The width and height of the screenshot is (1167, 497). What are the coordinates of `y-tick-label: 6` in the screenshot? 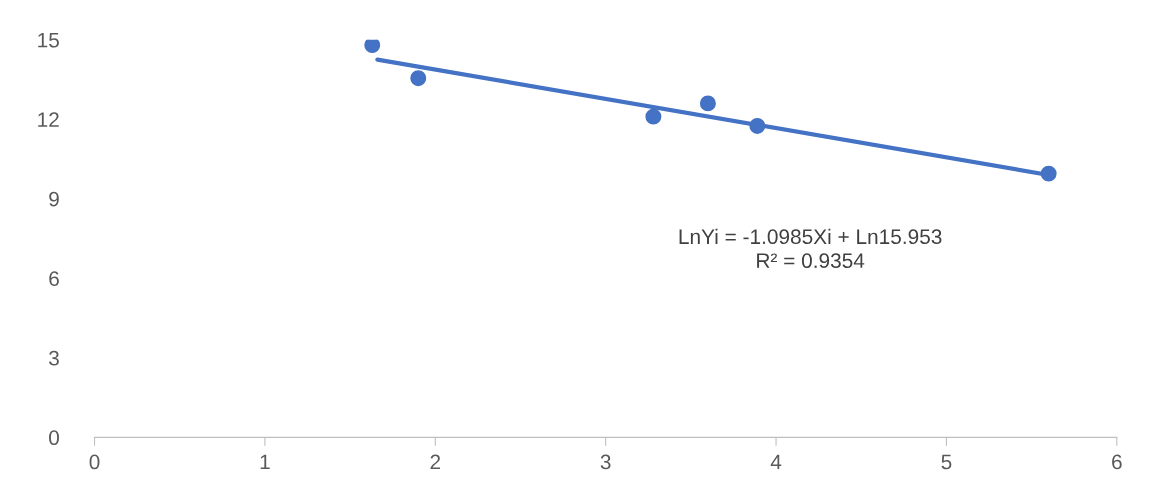 It's located at (54, 279).